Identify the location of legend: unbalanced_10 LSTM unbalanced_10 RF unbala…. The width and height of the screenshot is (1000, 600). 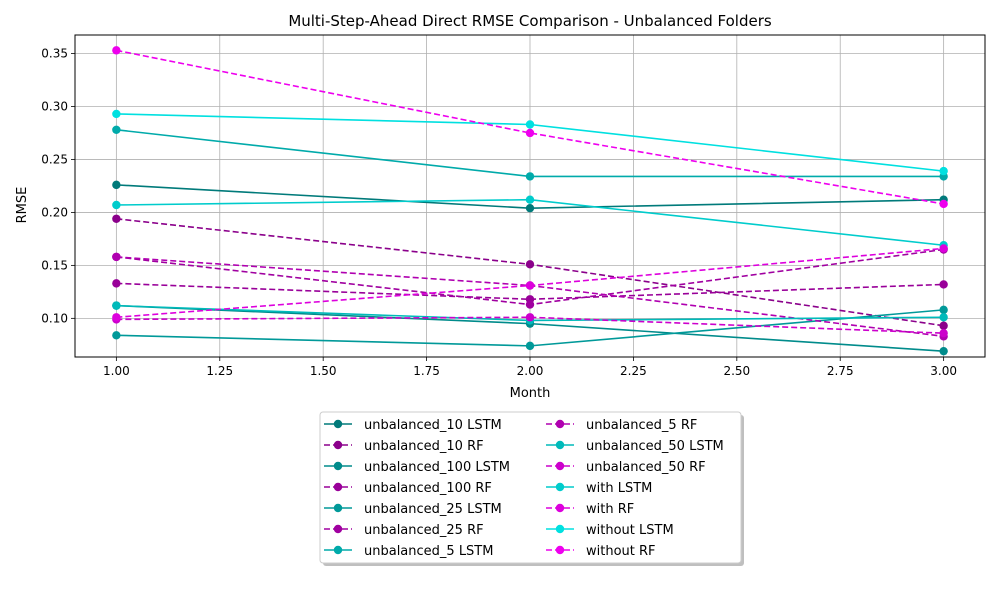
(531, 488).